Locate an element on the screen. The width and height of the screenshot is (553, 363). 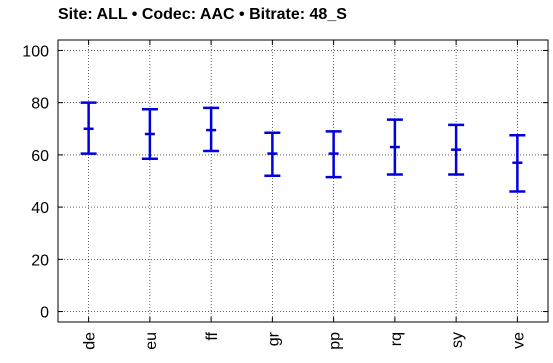
error-bar-rq is located at coordinates (394, 147).